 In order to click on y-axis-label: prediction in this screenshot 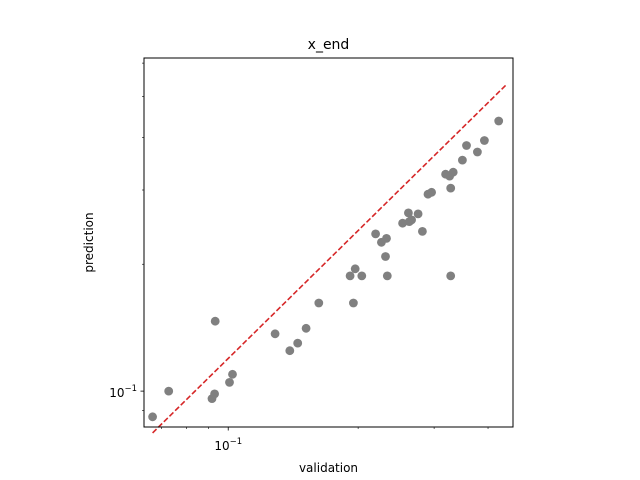, I will do `click(89, 242)`.